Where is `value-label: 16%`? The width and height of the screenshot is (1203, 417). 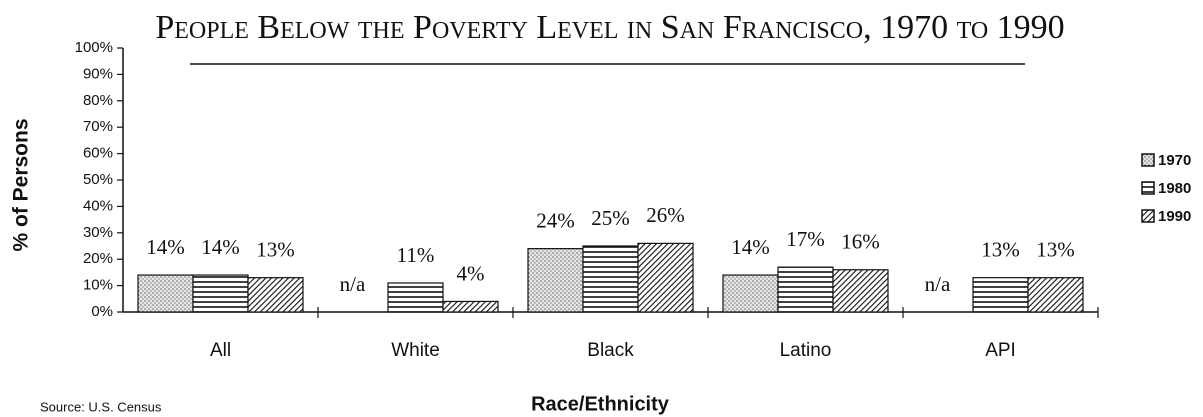 value-label: 16% is located at coordinates (860, 242).